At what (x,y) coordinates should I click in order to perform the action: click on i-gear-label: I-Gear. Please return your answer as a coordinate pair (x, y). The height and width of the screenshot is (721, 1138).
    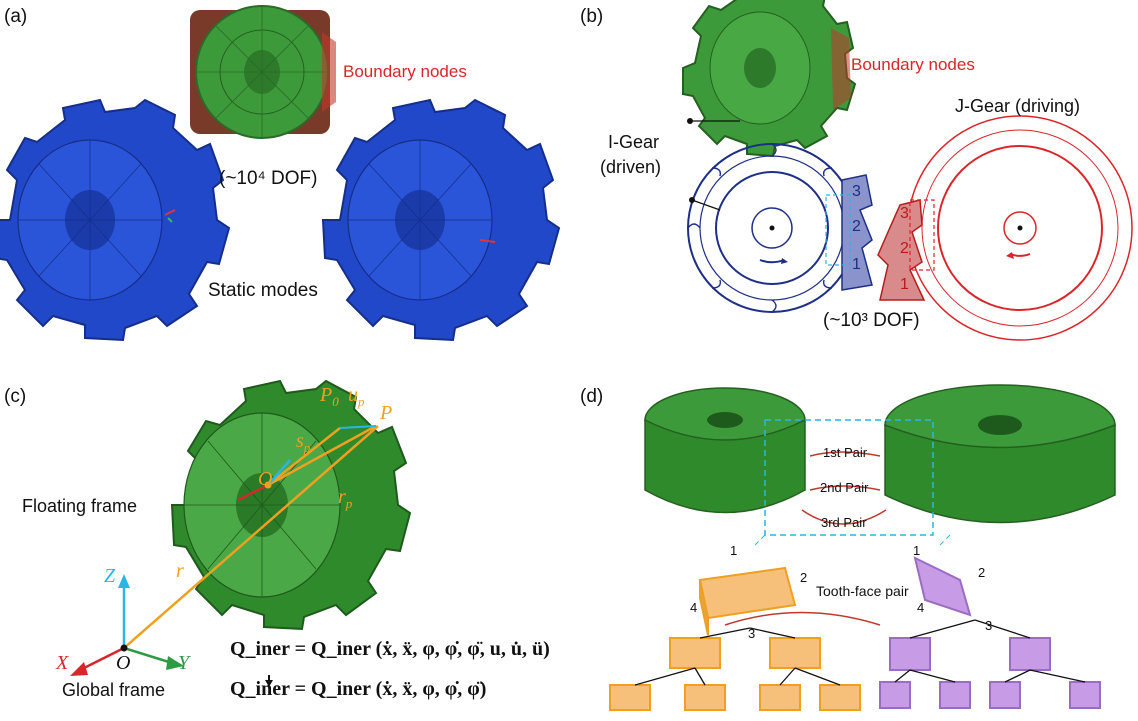
    Looking at the image, I should click on (634, 142).